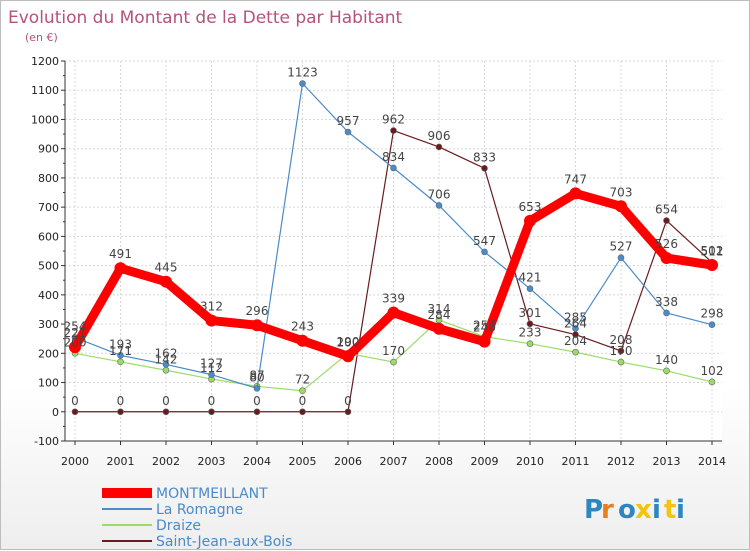 The width and height of the screenshot is (750, 551). Describe the element at coordinates (120, 344) in the screenshot. I see `data-label-la-romagne: 193` at that location.